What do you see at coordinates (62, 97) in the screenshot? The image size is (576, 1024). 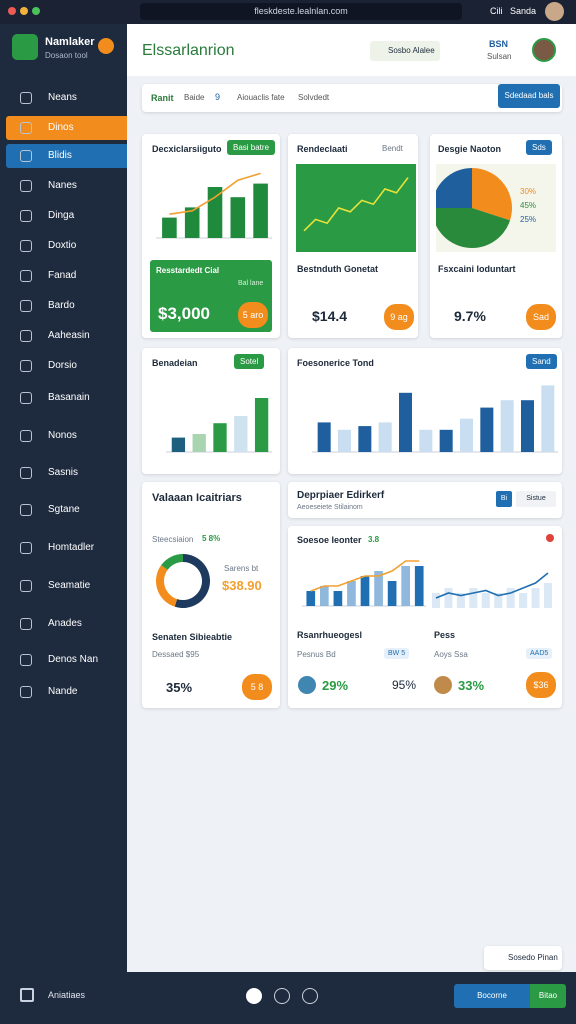 I see `nav-label: Neans` at bounding box center [62, 97].